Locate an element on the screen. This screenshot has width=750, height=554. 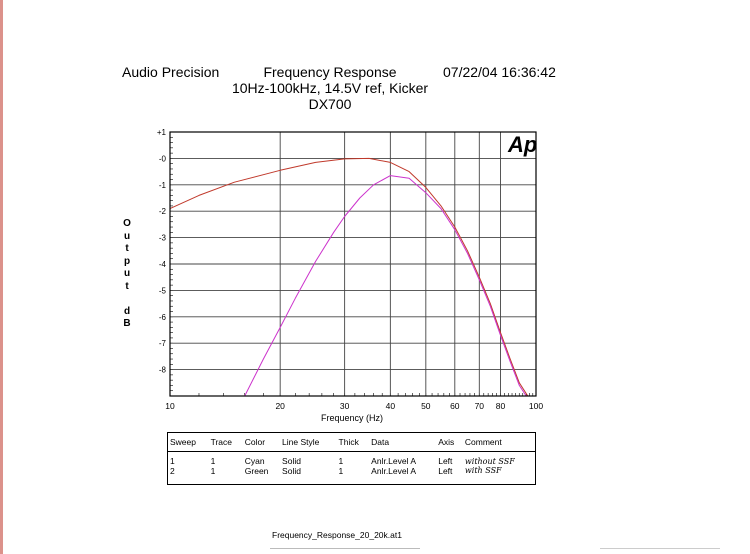
chart-title-line3: DX700 is located at coordinates (330, 104).